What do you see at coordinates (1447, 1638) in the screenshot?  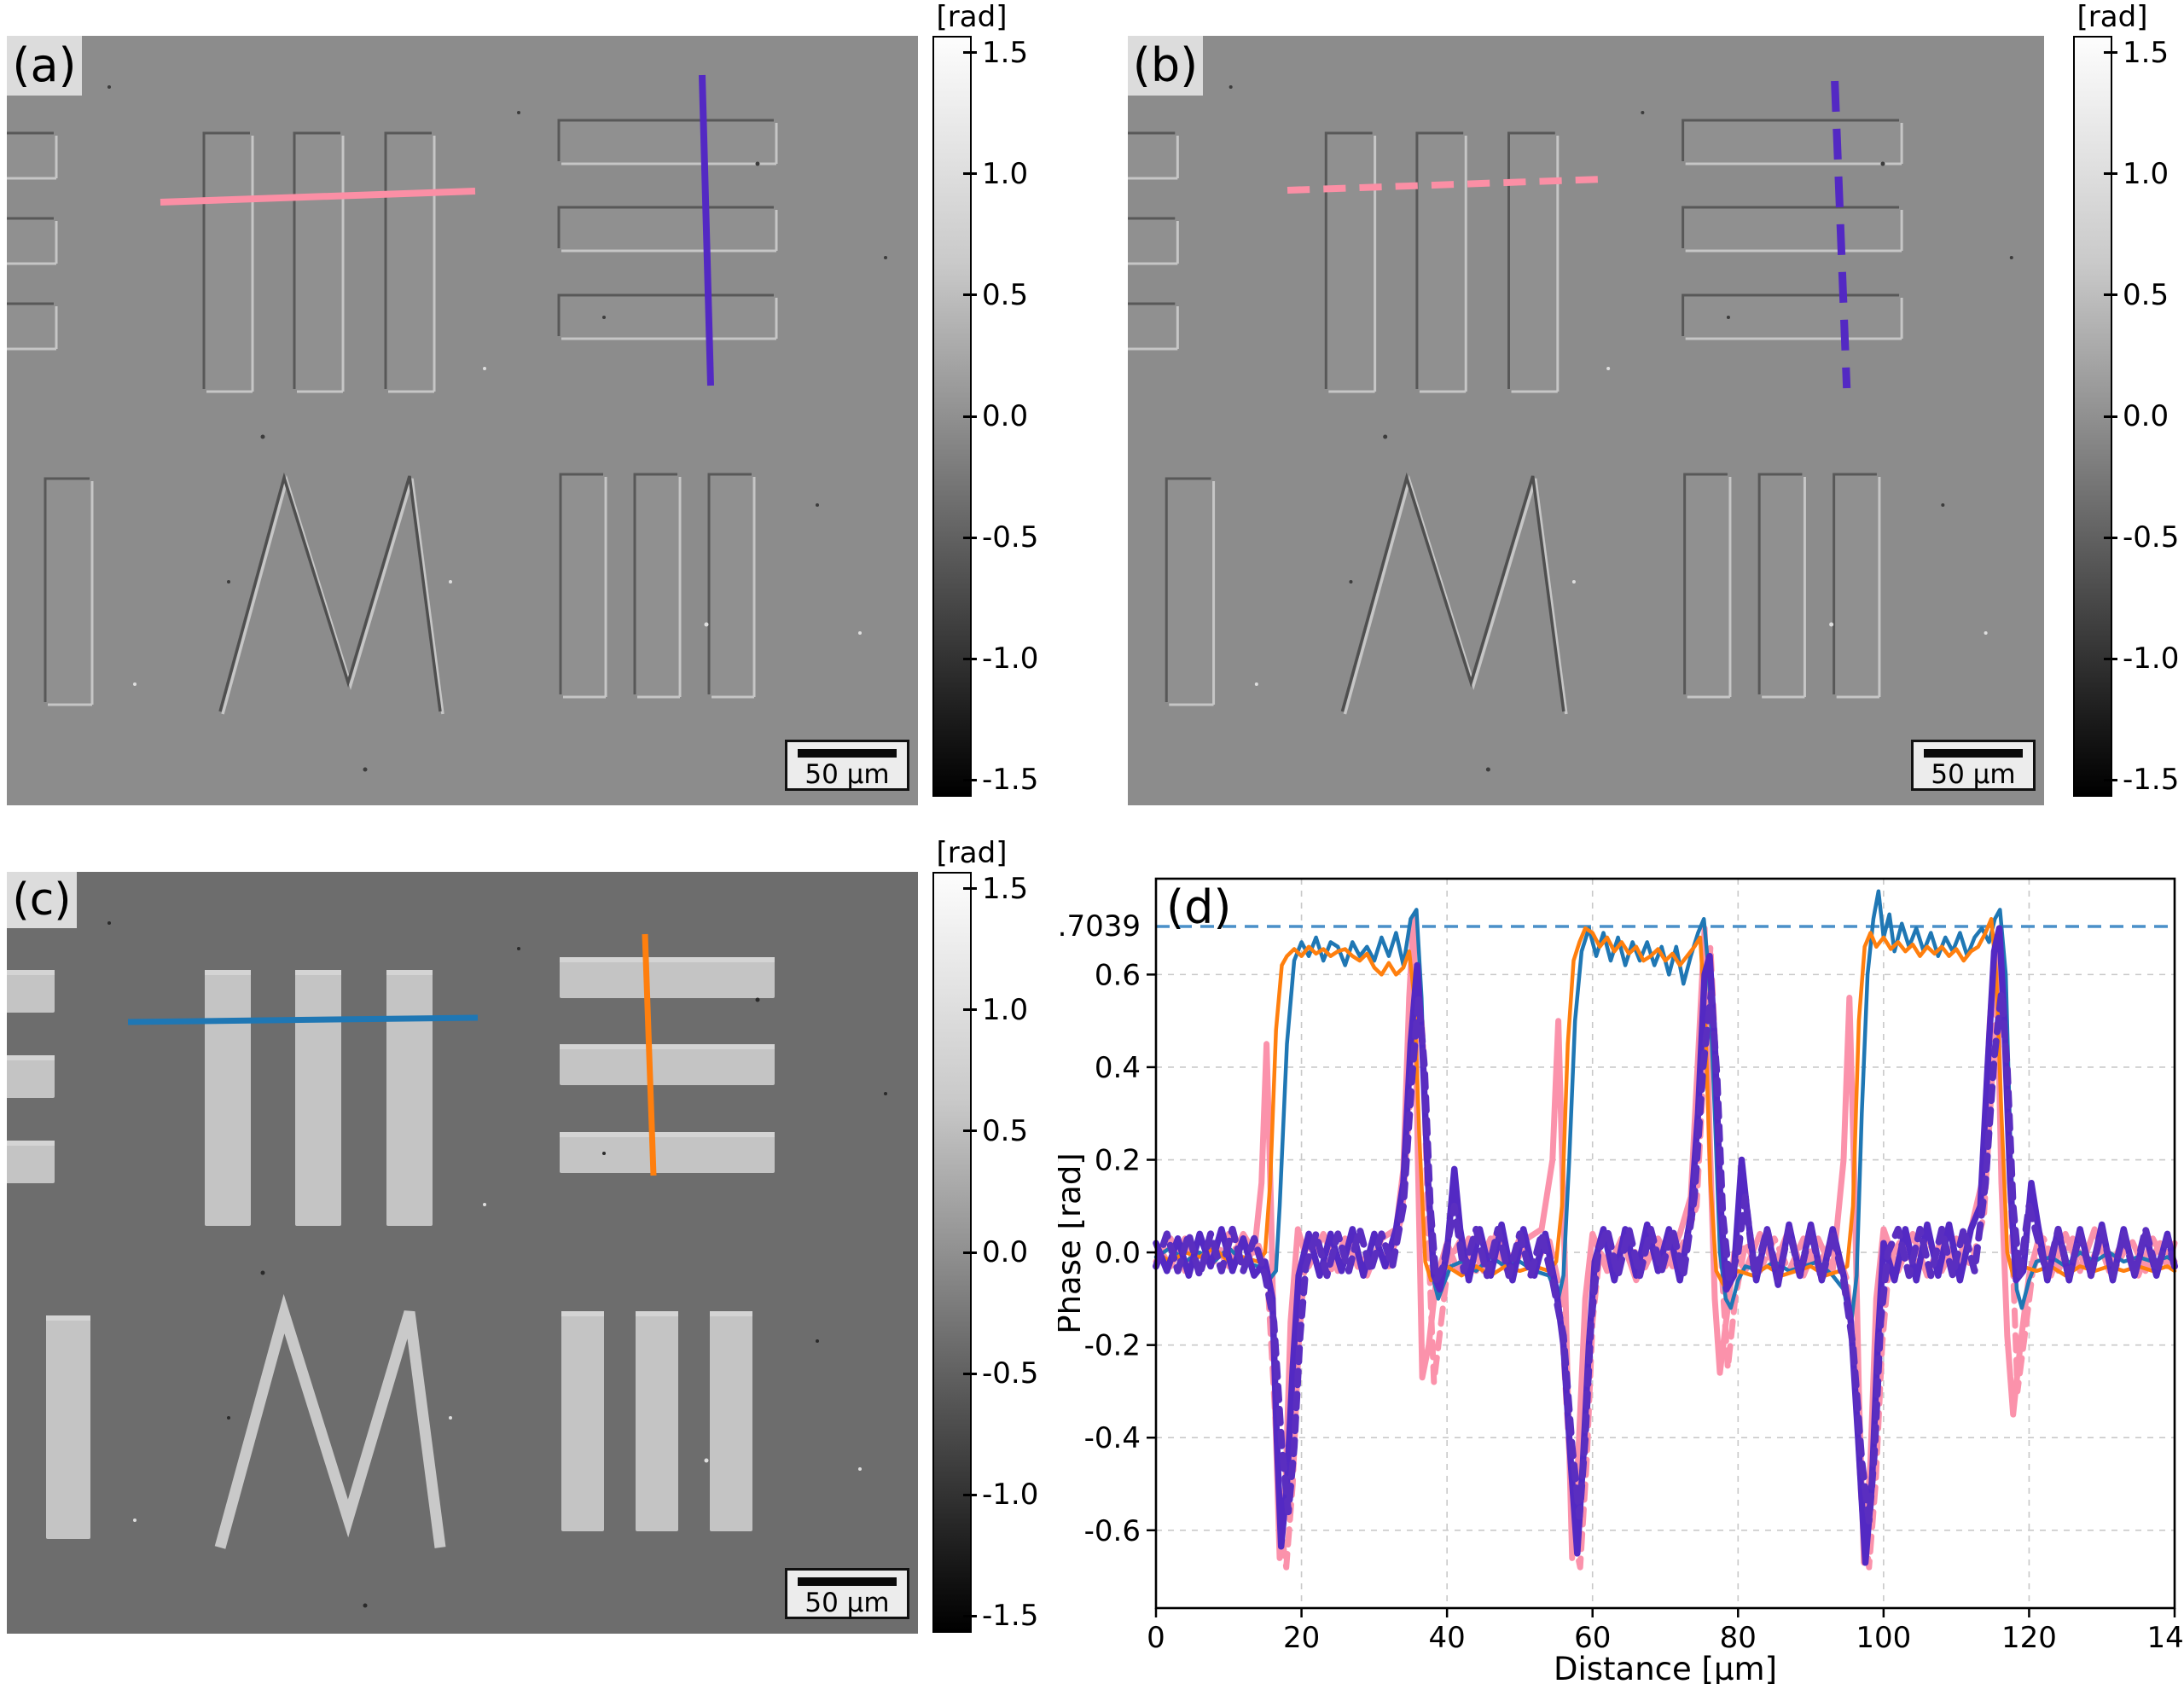 I see `x-tick-label: 40` at bounding box center [1447, 1638].